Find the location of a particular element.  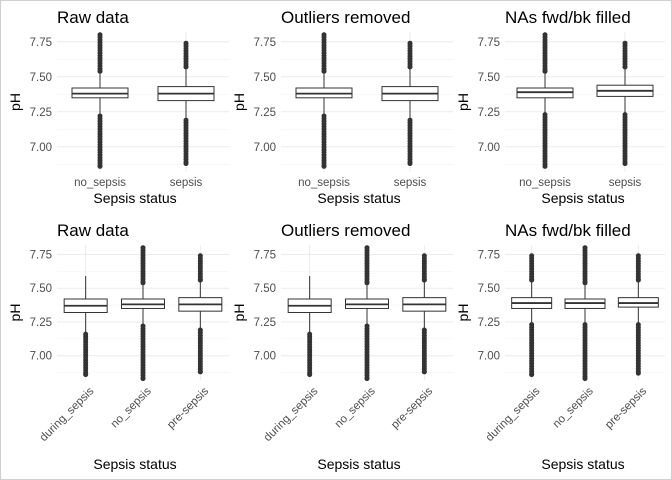

x-tick-label: sepsis is located at coordinates (410, 183).